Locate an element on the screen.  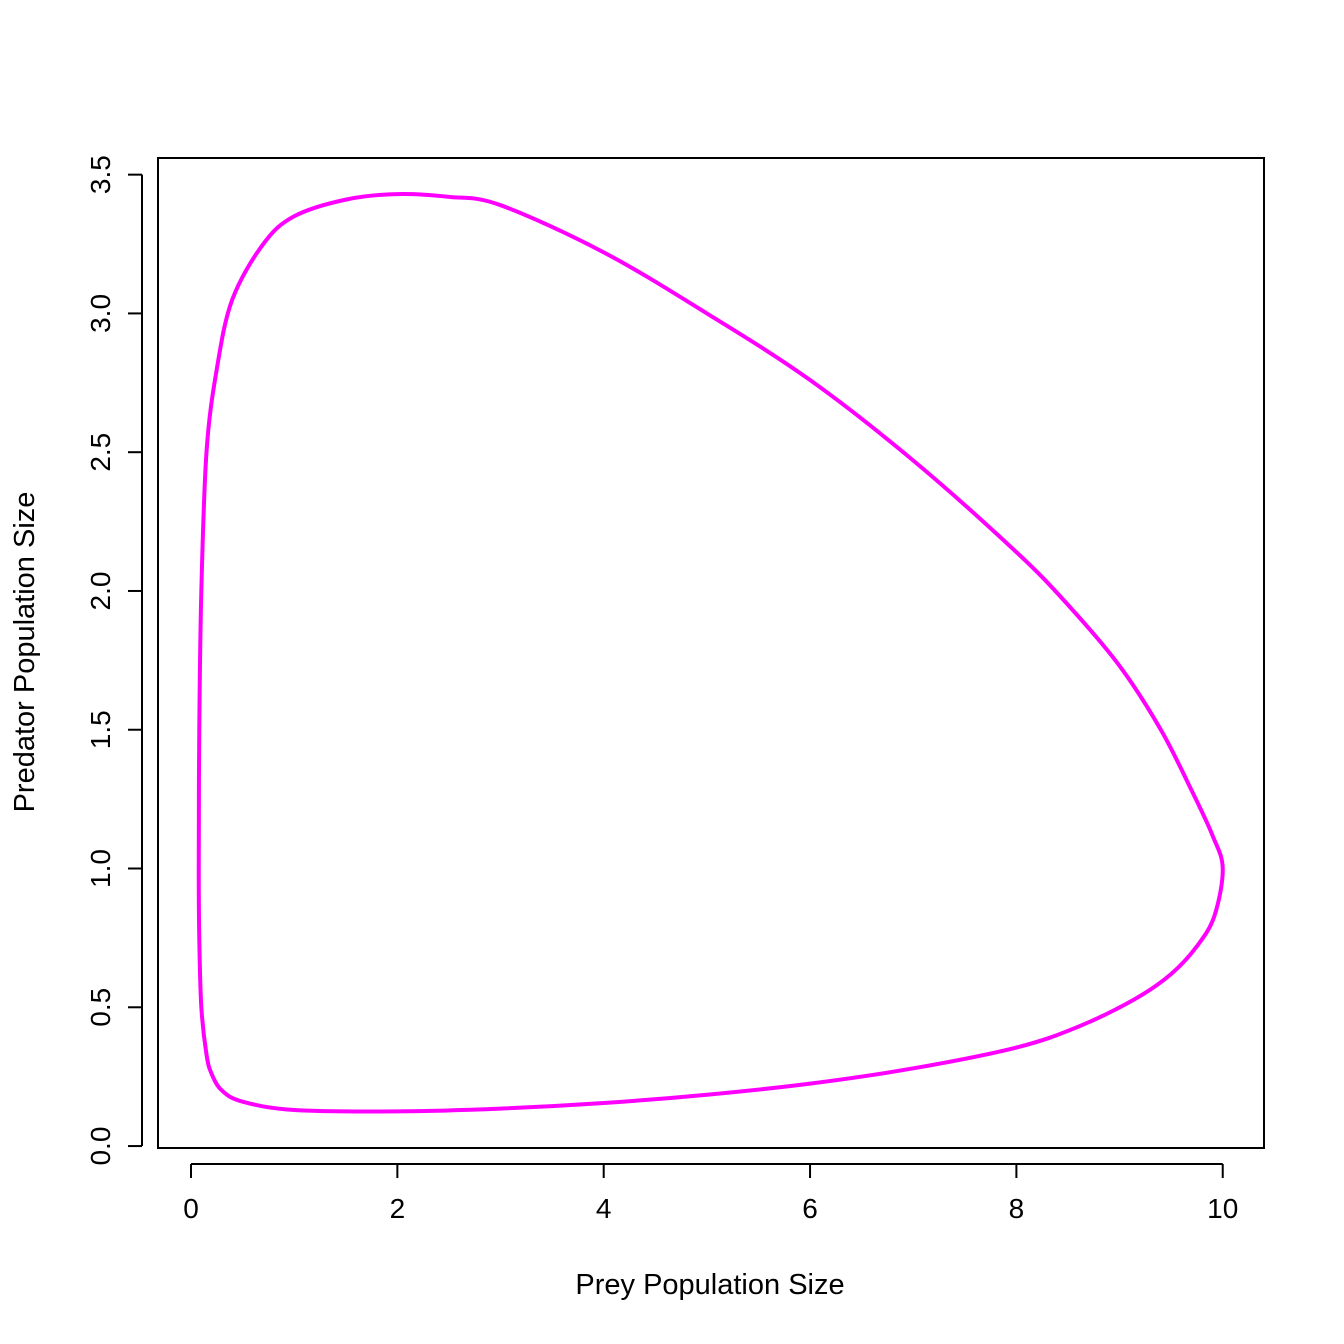
y-tick-label: 3.5 is located at coordinates (100, 174).